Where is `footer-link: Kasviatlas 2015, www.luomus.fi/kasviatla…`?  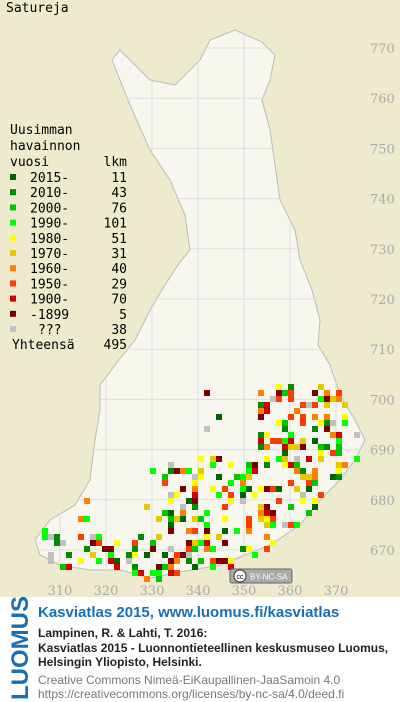
footer-link: Kasviatlas 2015, www.luomus.fi/kasviatla… is located at coordinates (188, 612).